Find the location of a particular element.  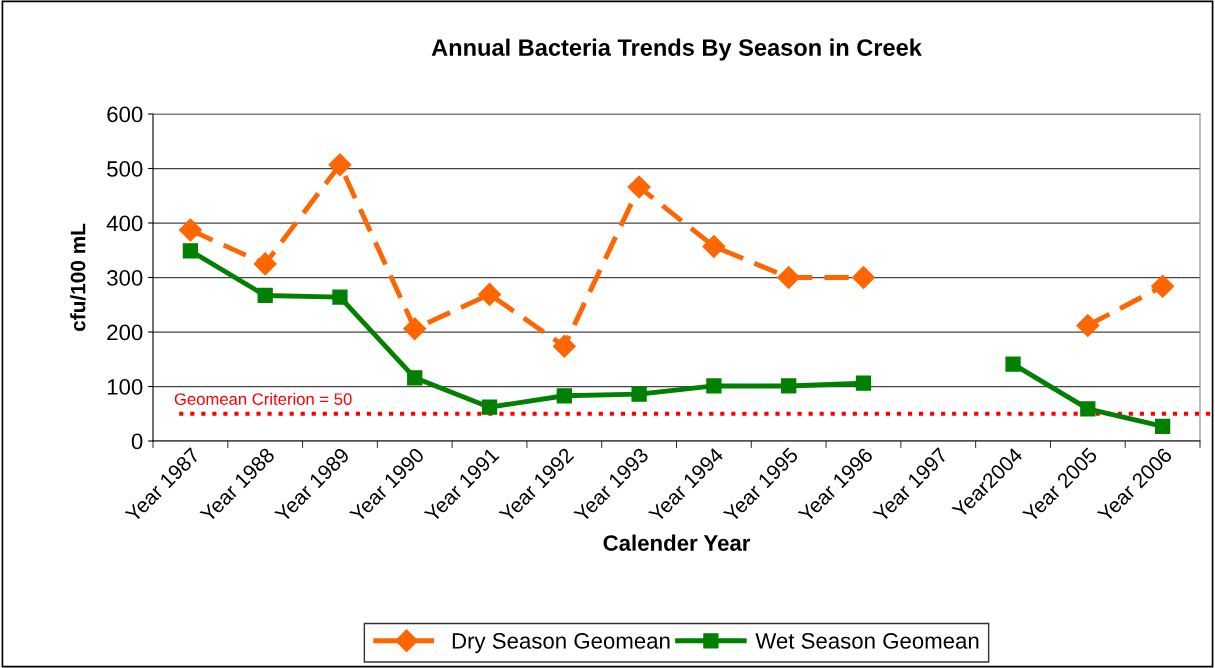

ref-line-label: Geomean Criterion = 50 is located at coordinates (263, 399).